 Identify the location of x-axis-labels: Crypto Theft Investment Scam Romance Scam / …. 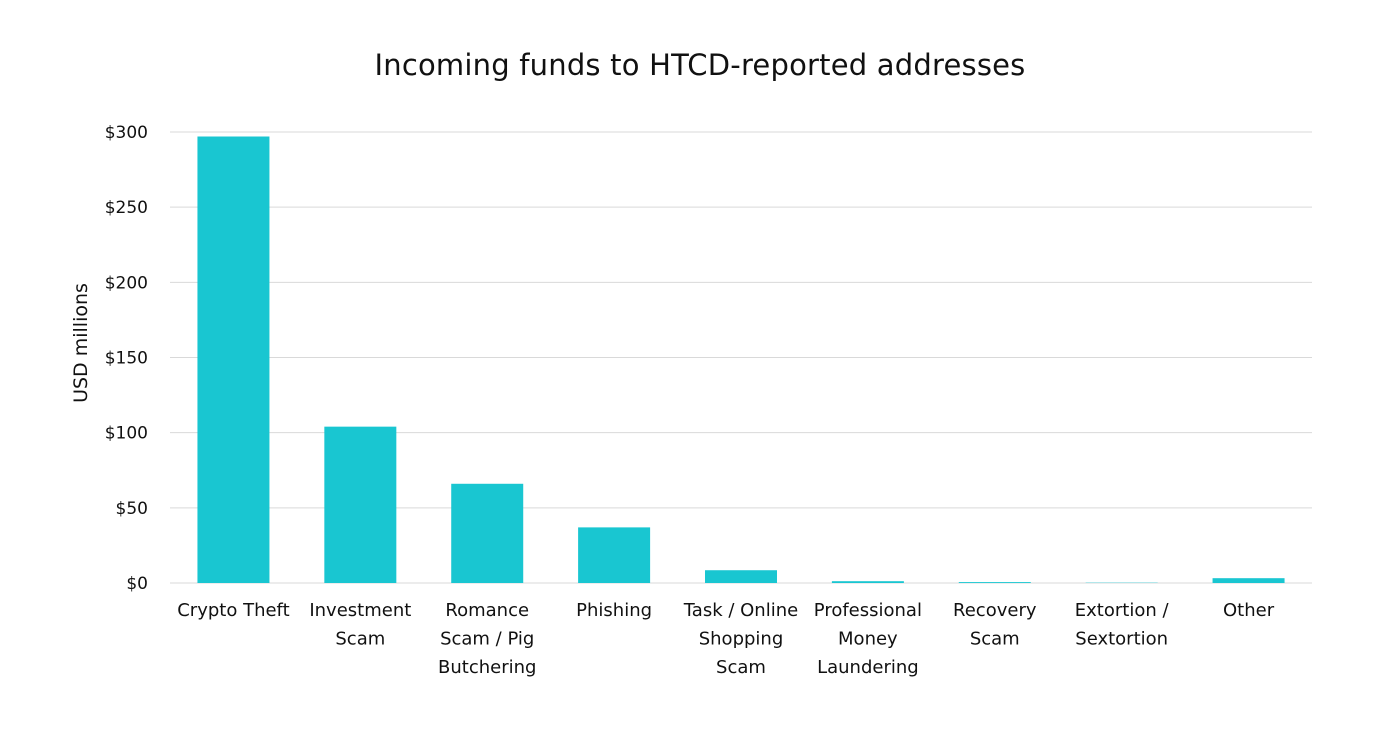
(725, 639).